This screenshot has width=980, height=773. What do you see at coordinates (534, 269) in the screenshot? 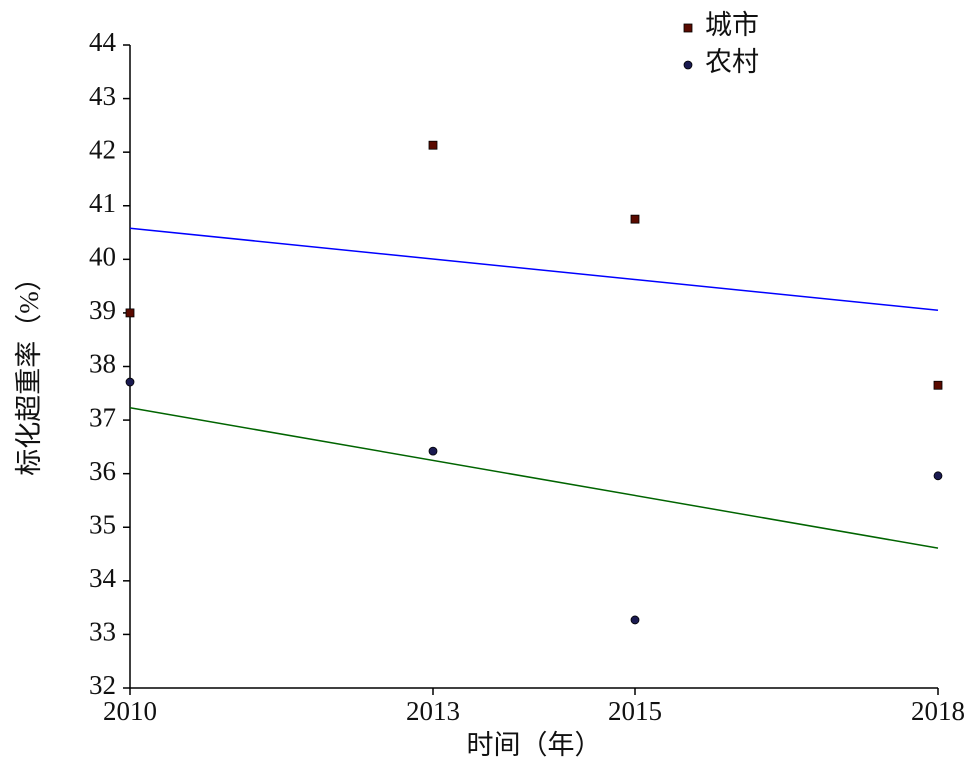
I see `trend-line` at bounding box center [534, 269].